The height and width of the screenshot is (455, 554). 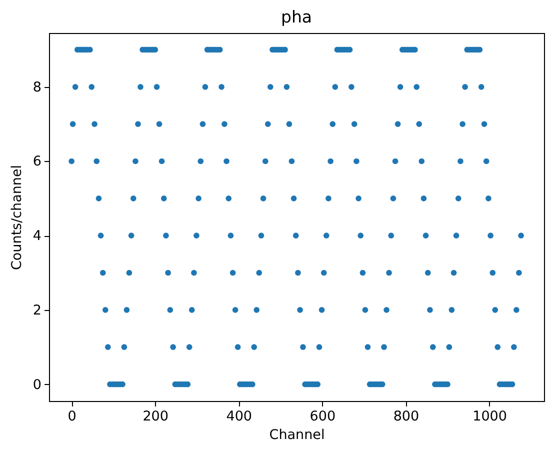 What do you see at coordinates (296, 17) in the screenshot?
I see `chart-title: pha` at bounding box center [296, 17].